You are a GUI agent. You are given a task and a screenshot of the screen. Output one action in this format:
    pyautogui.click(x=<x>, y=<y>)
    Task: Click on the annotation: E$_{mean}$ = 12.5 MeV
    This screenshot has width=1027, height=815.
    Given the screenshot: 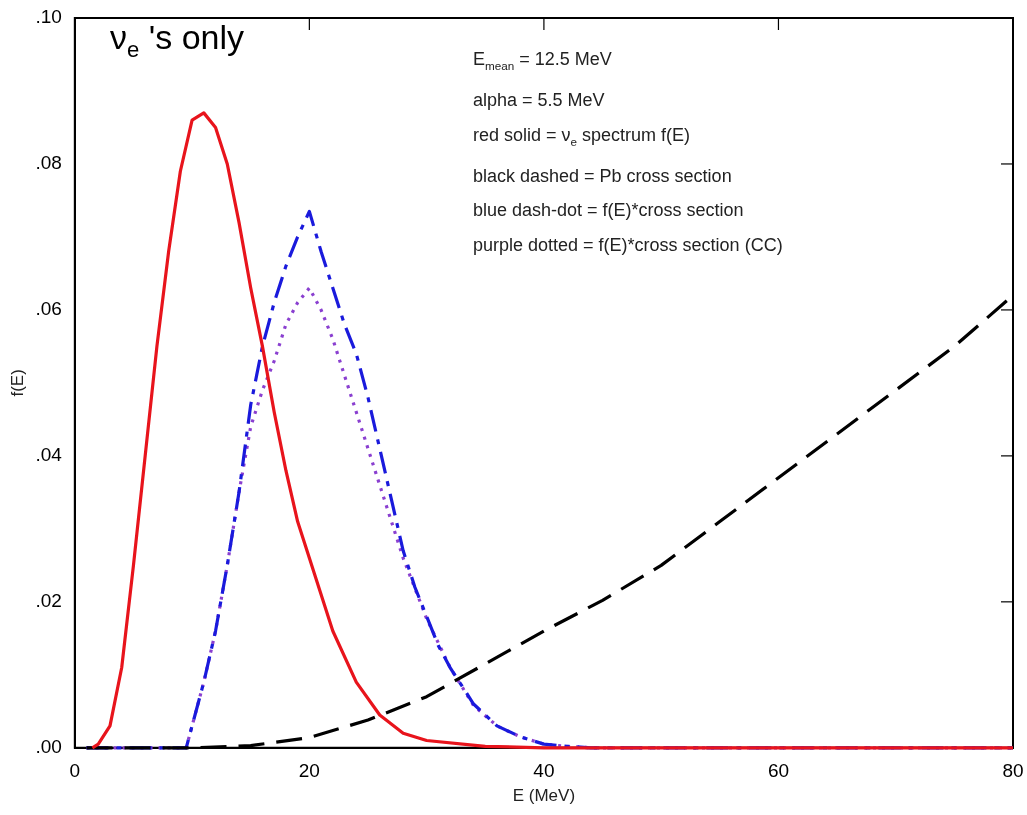 What is the action you would take?
    pyautogui.click(x=543, y=61)
    